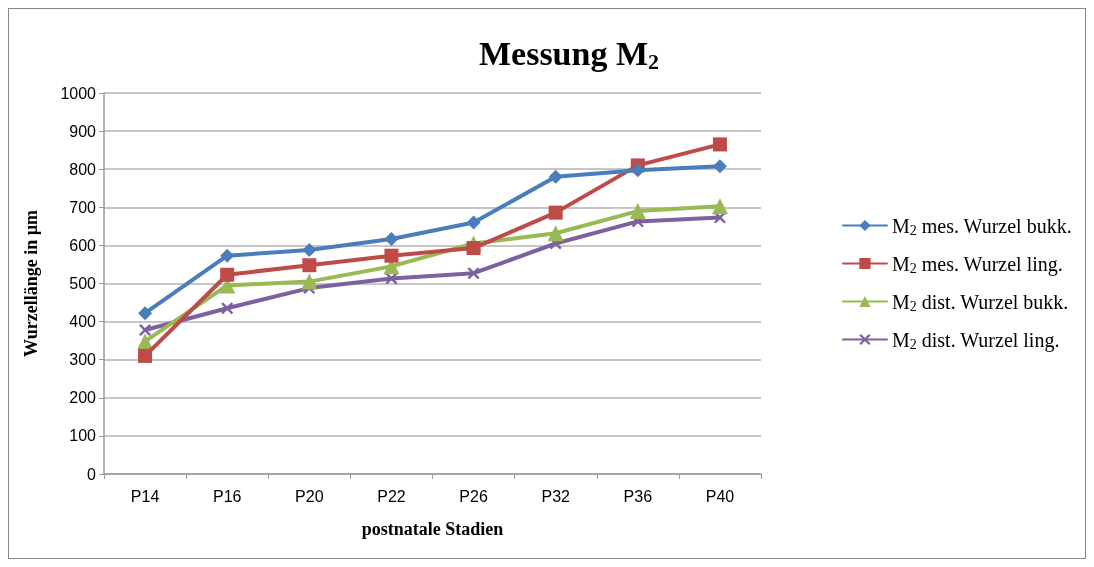 This screenshot has width=1094, height=567. Describe the element at coordinates (83, 245) in the screenshot. I see `y-tick-label: 600` at that location.